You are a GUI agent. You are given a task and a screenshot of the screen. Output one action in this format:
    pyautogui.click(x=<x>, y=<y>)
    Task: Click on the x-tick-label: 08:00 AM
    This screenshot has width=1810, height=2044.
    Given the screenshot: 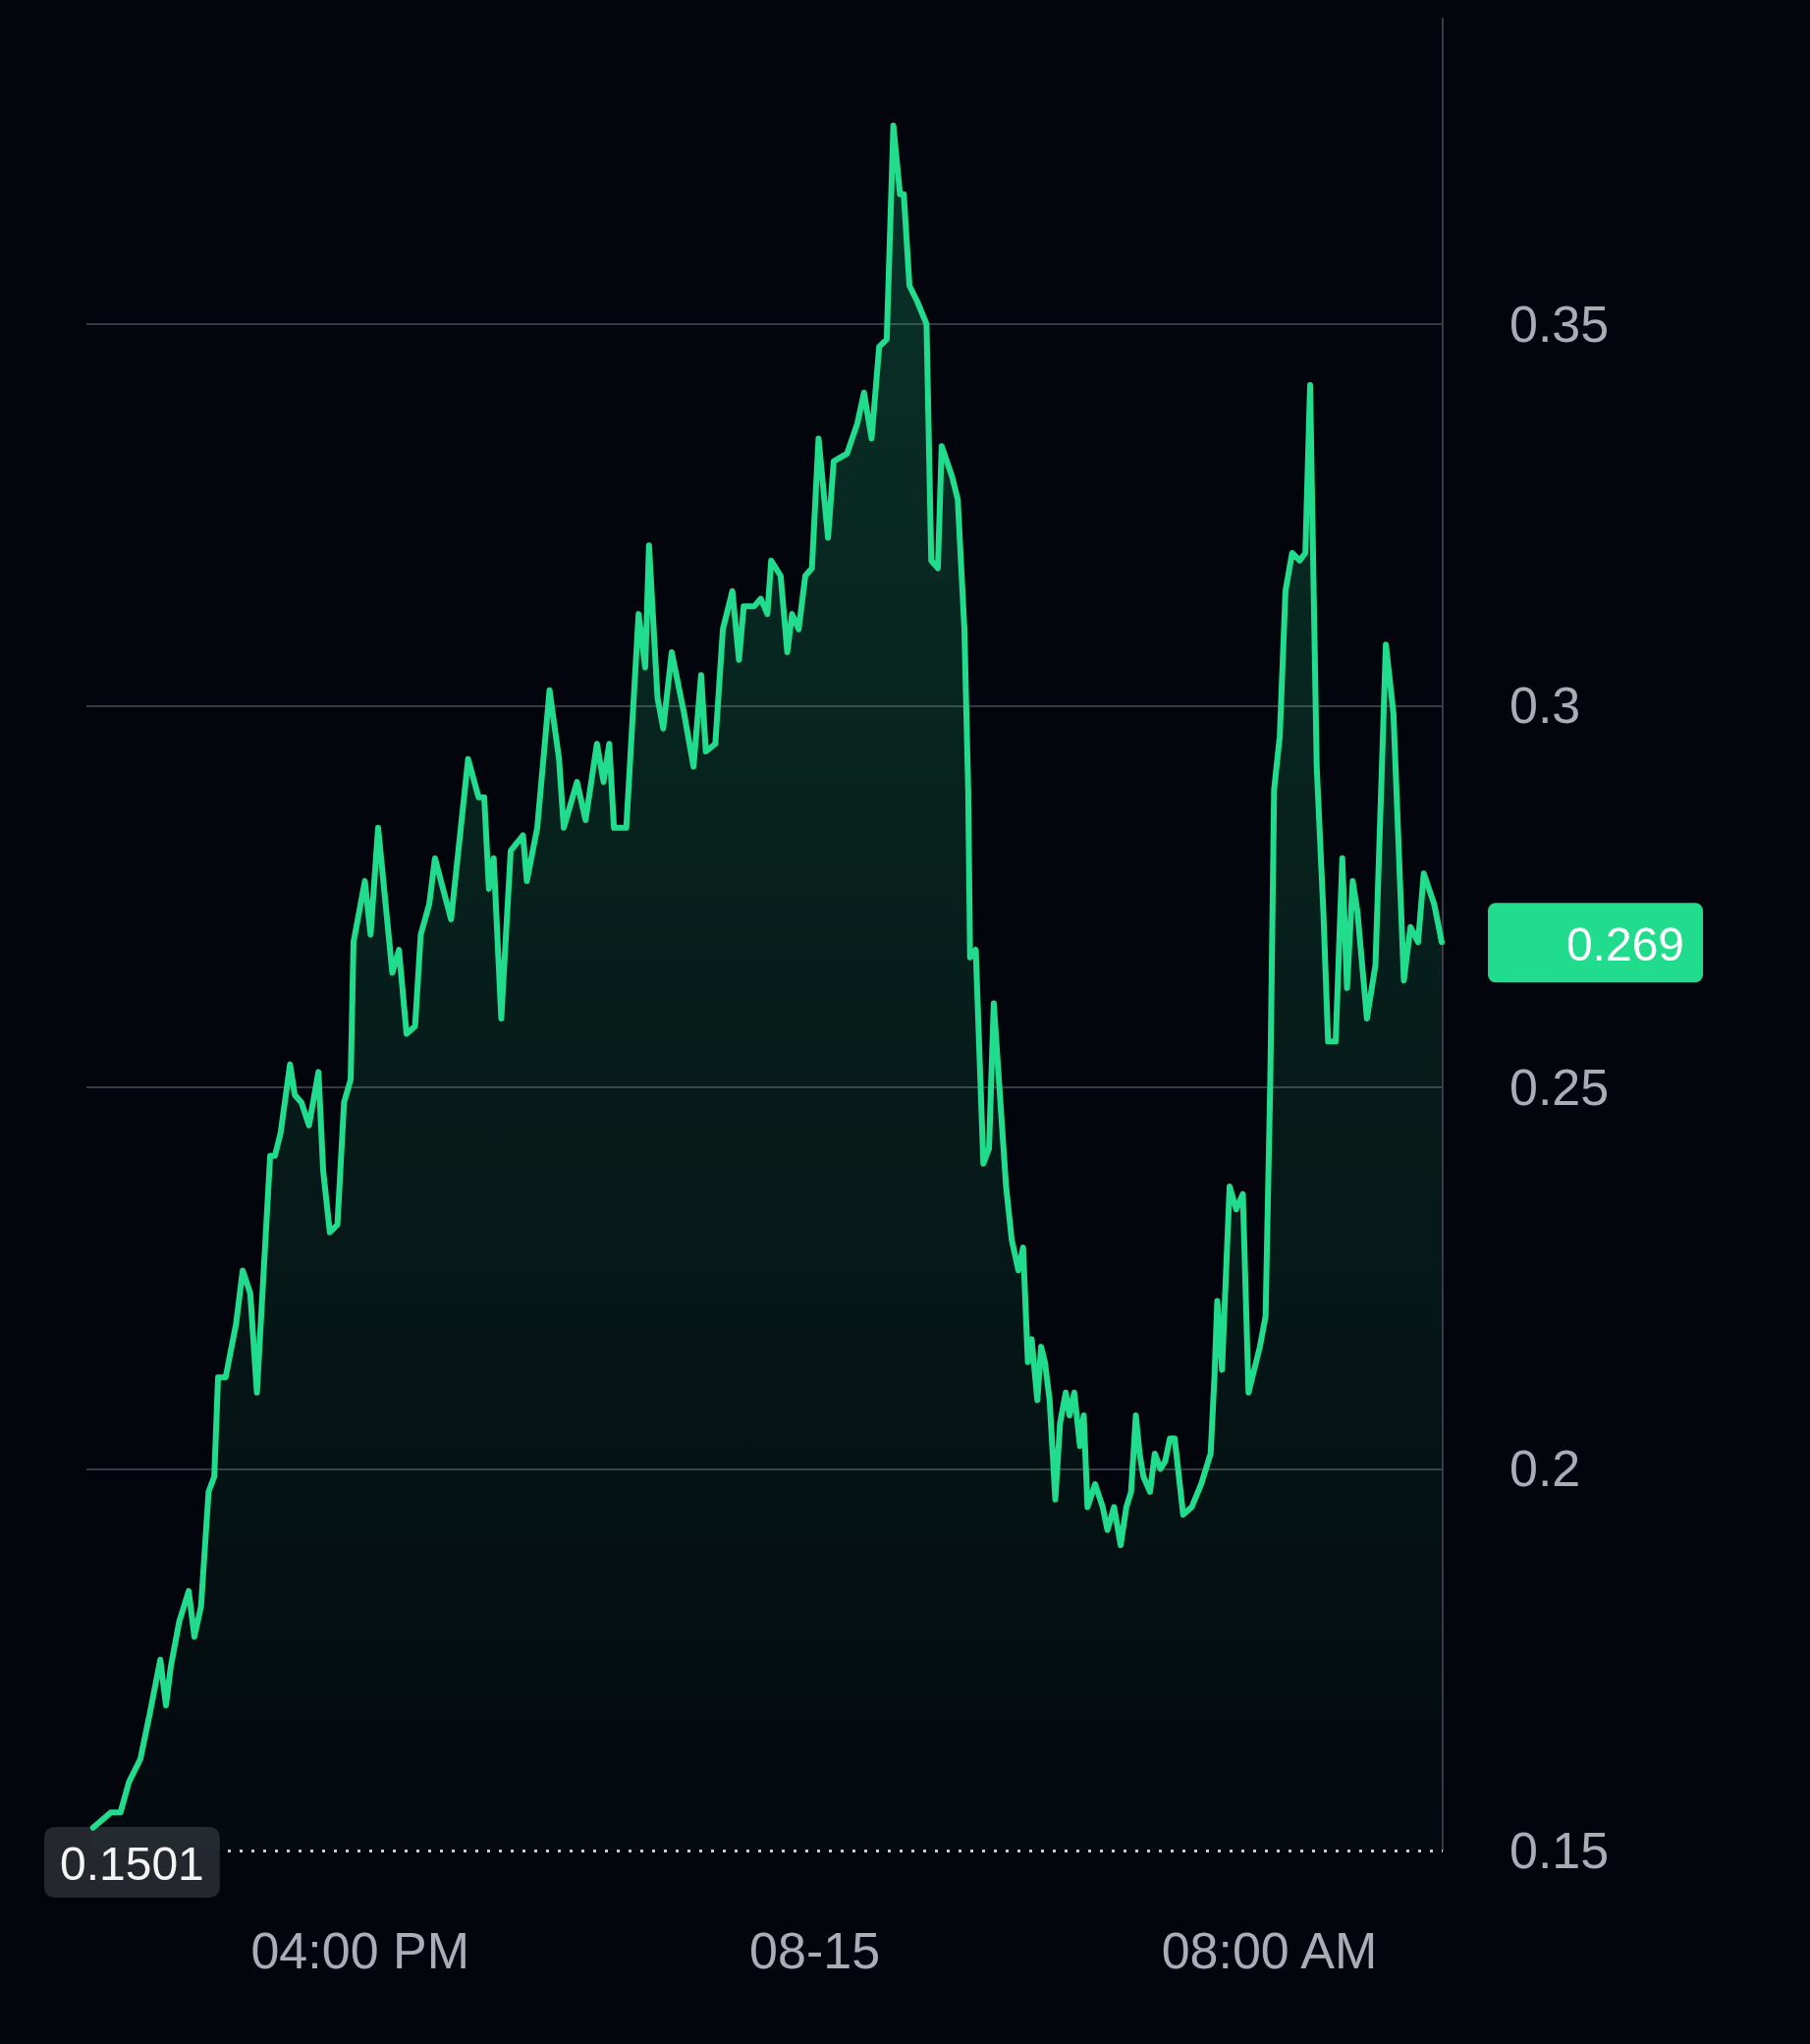 What is the action you would take?
    pyautogui.click(x=1269, y=1950)
    